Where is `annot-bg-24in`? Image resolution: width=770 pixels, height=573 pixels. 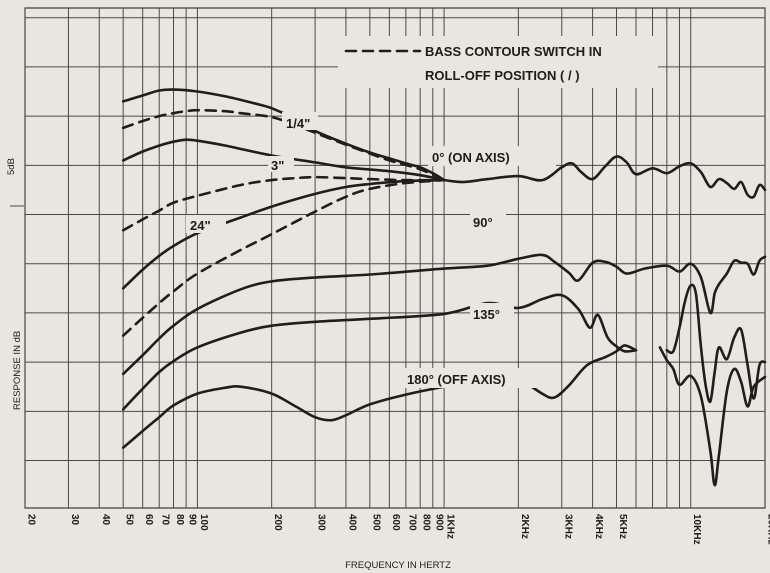
annot-bg-24in is located at coordinates (206, 224).